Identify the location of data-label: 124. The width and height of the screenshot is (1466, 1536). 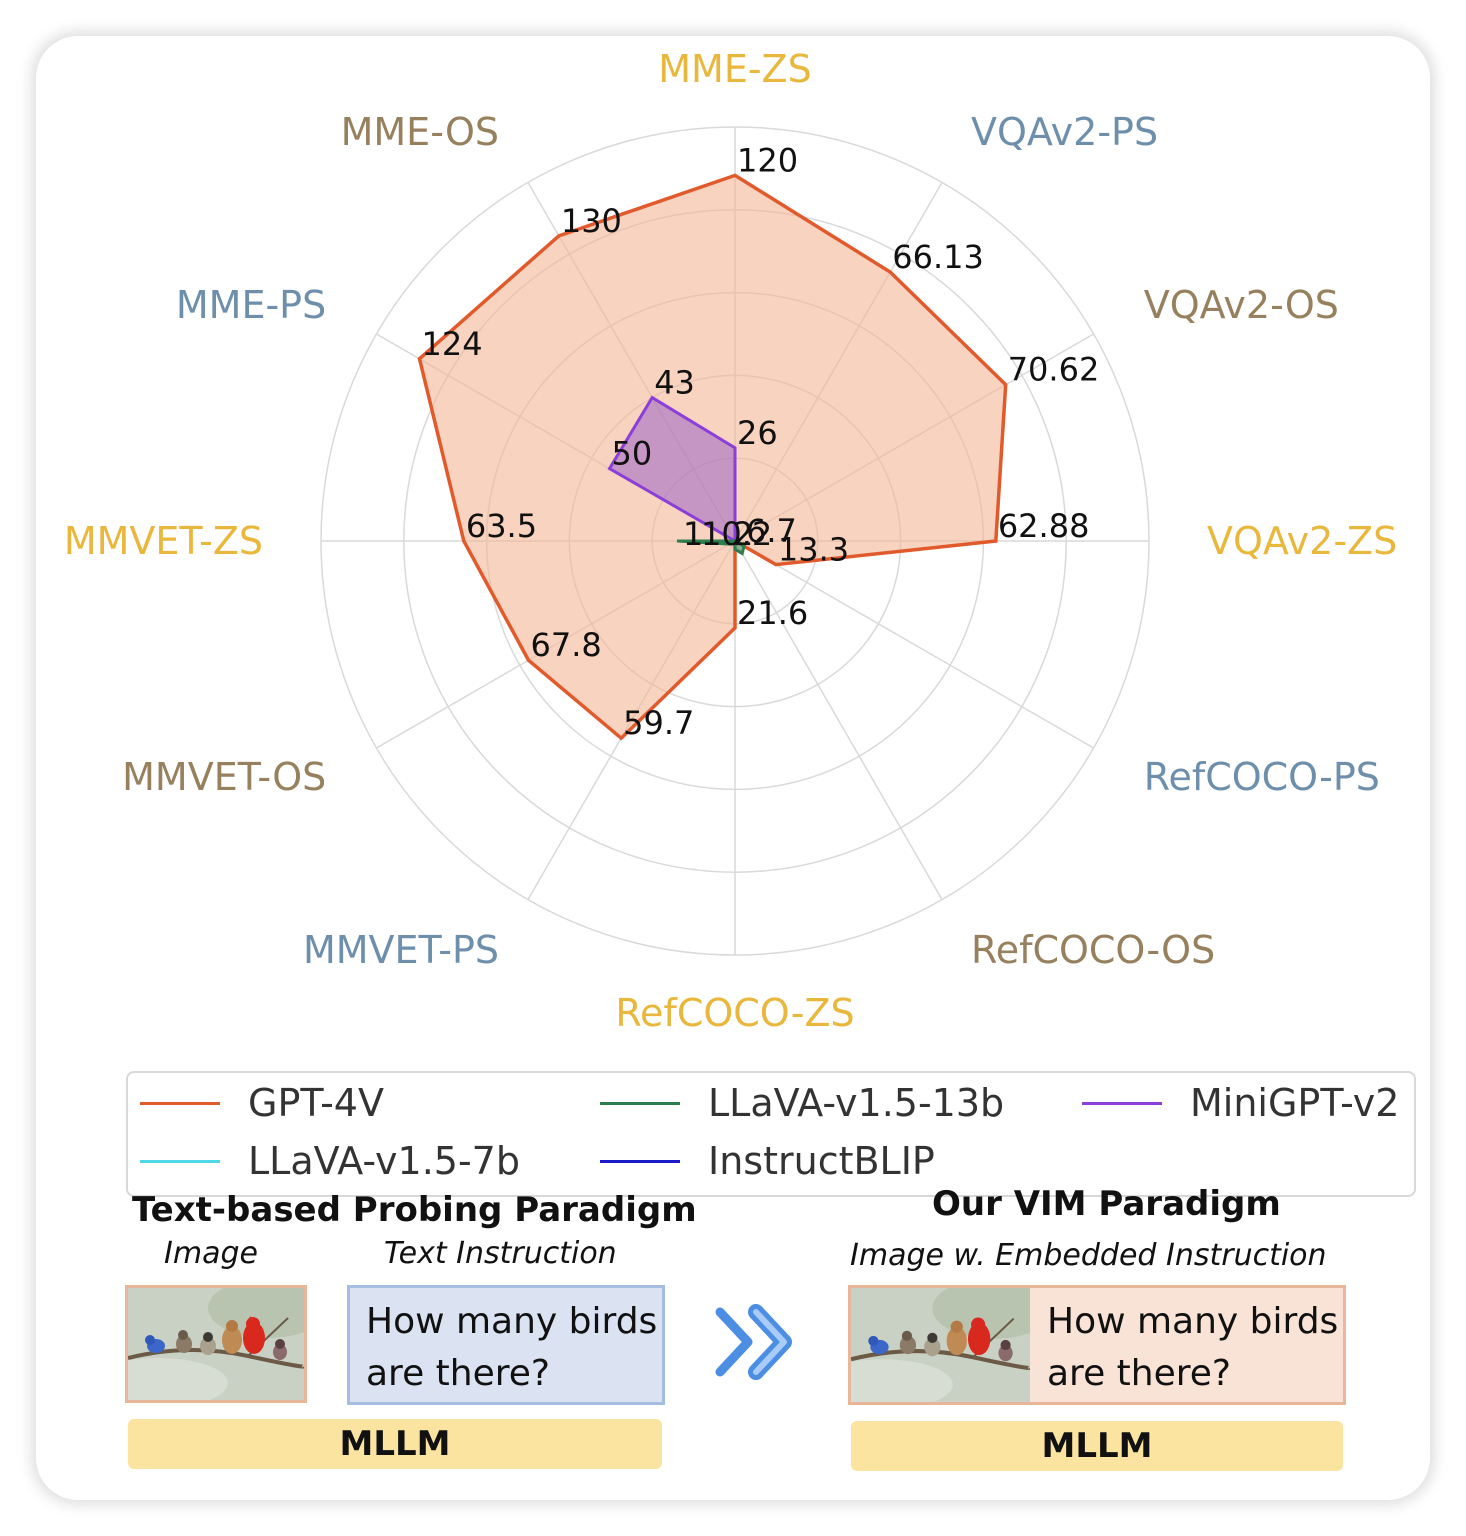
(451, 344).